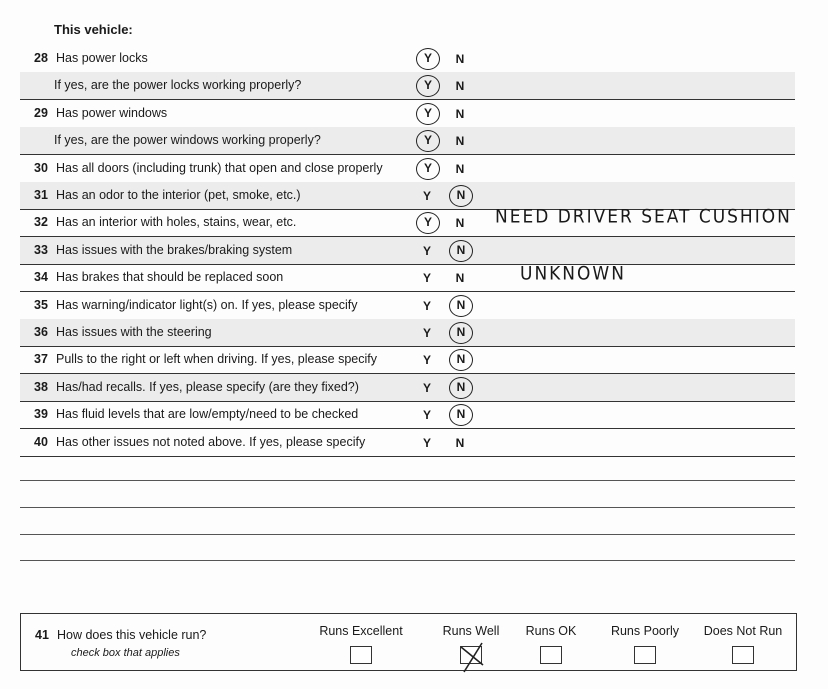 This screenshot has width=828, height=689. Describe the element at coordinates (41, 167) in the screenshot. I see `question-number: 30` at that location.